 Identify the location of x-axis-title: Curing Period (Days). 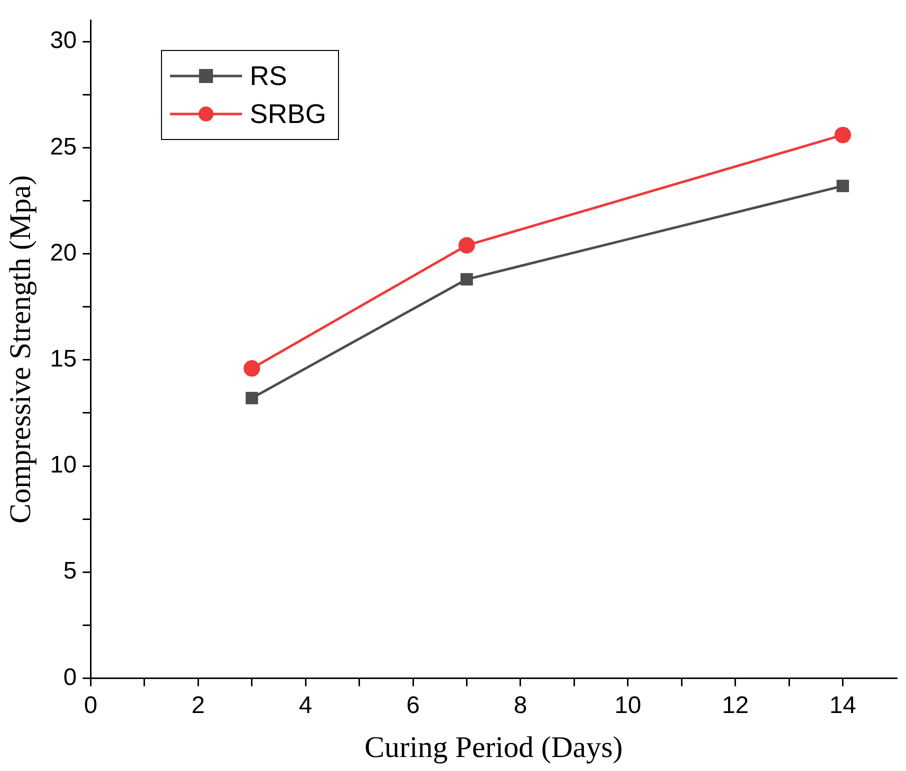
(493, 747).